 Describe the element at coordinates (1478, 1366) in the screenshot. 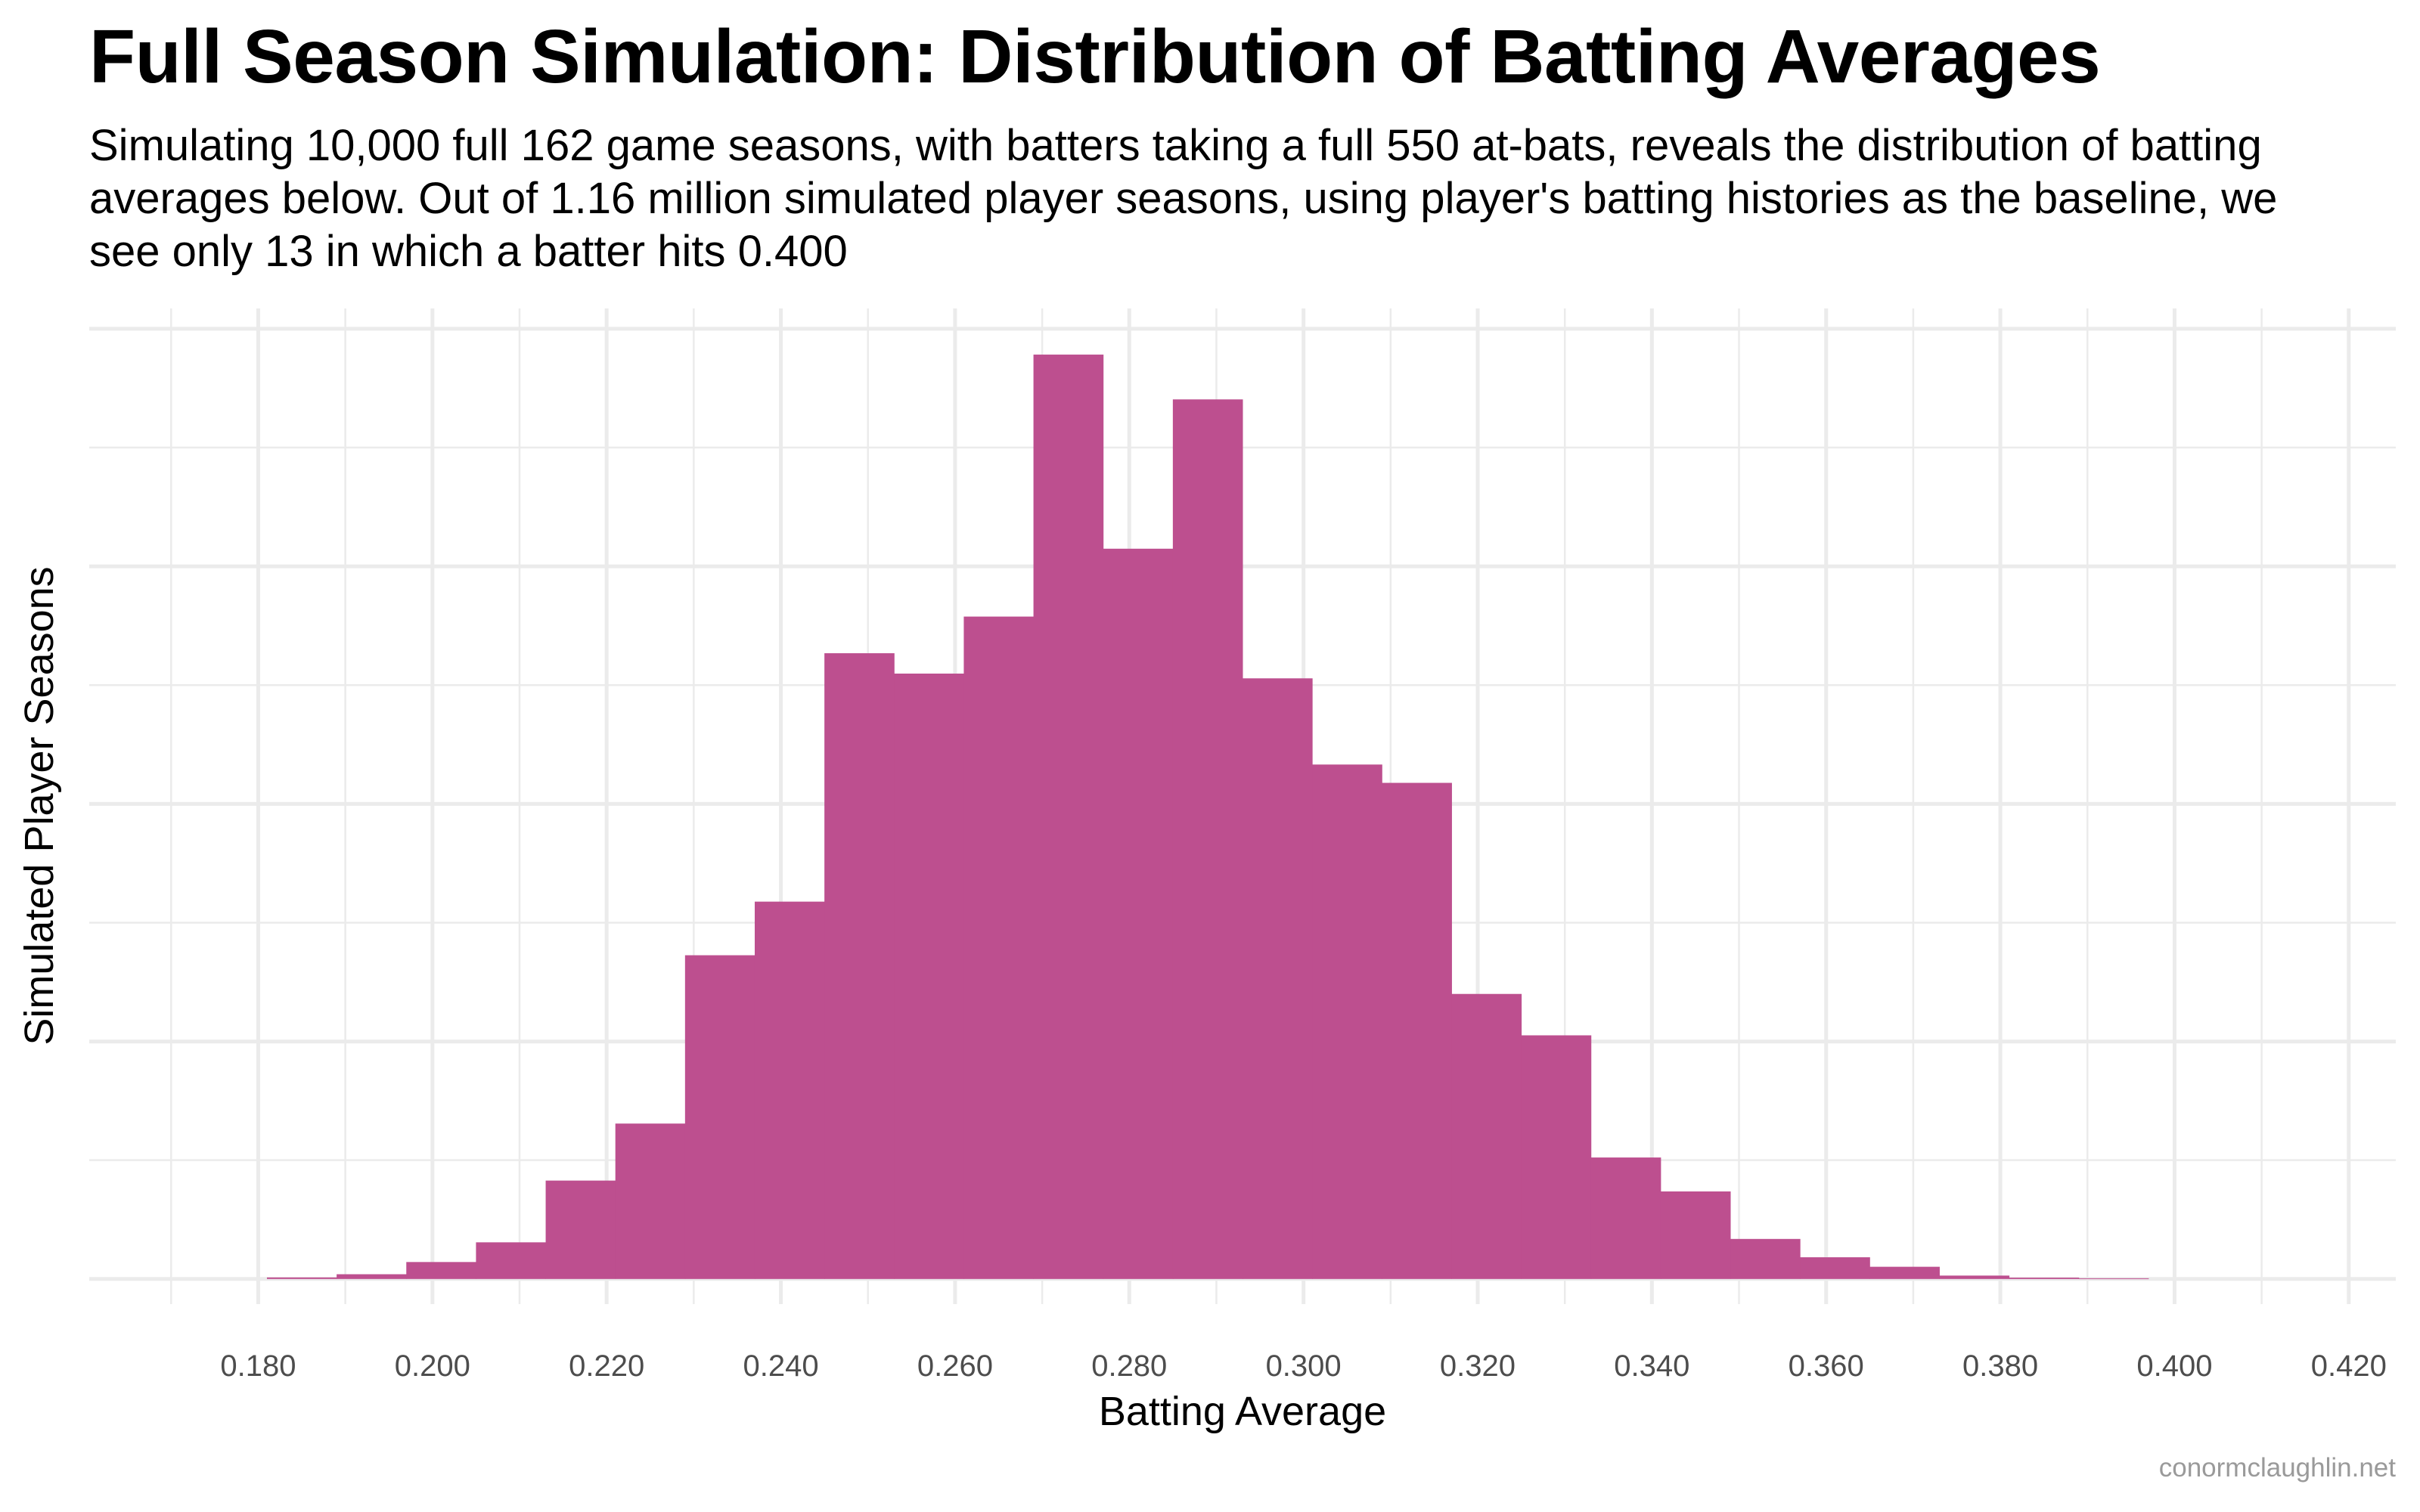

I see `x-tick-label: 0.320` at that location.